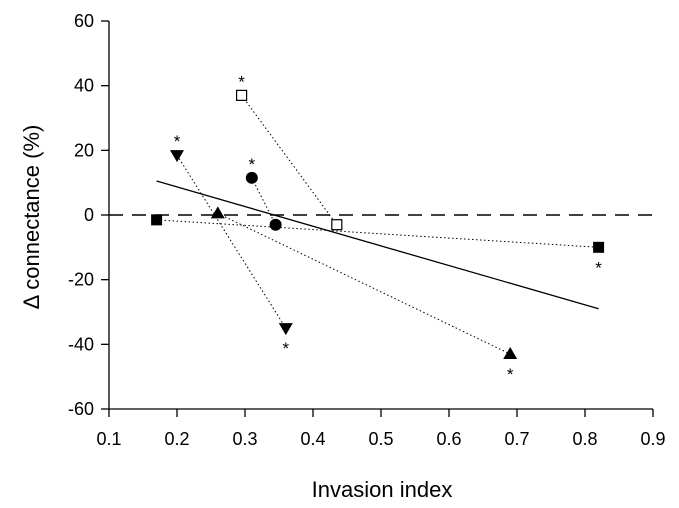 Image resolution: width=679 pixels, height=508 pixels. Describe the element at coordinates (81, 344) in the screenshot. I see `y-tick-label: -40` at that location.